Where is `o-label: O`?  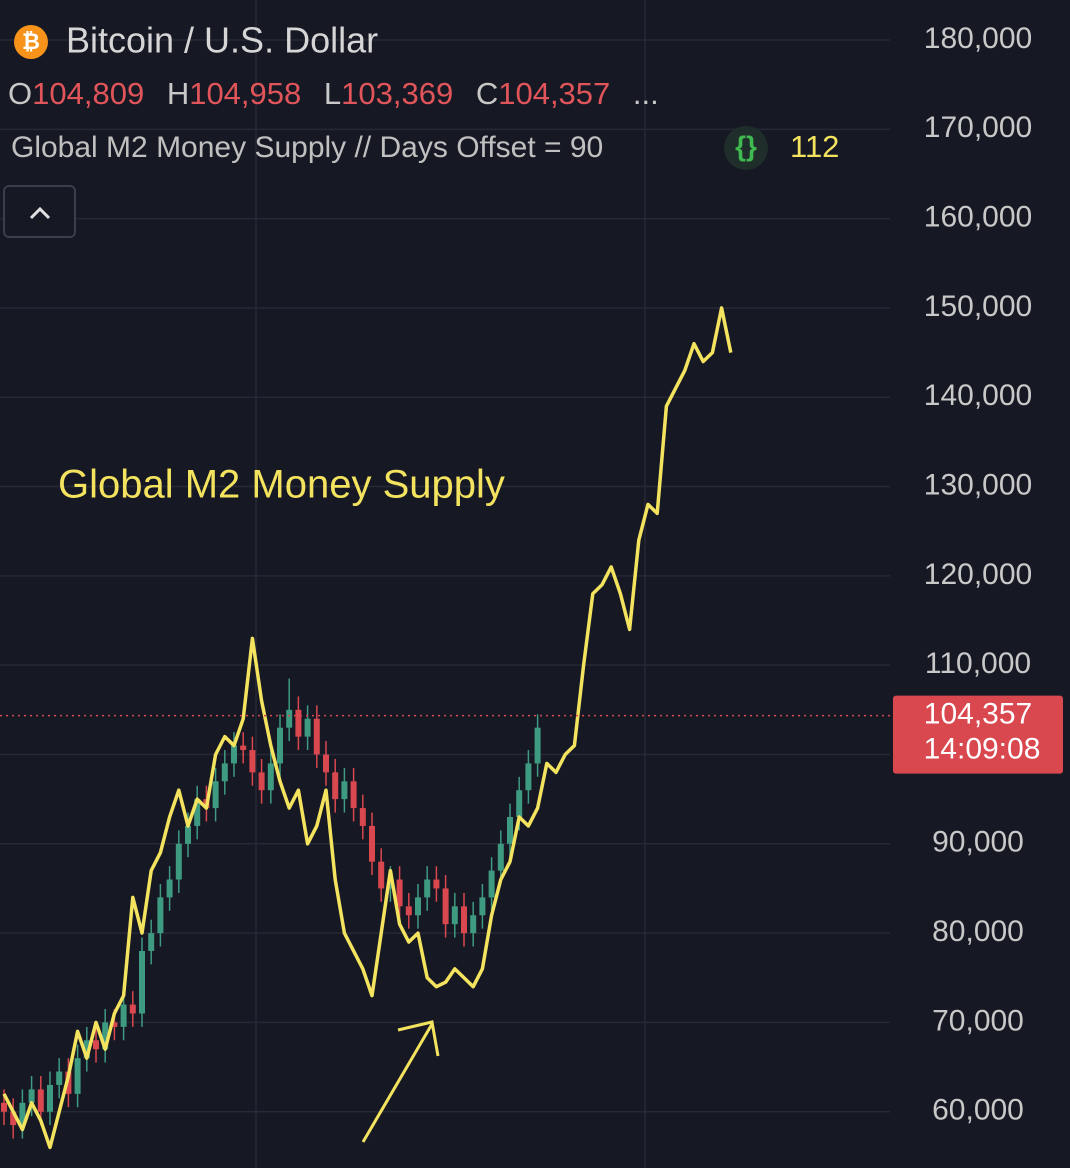
o-label: O is located at coordinates (20, 93).